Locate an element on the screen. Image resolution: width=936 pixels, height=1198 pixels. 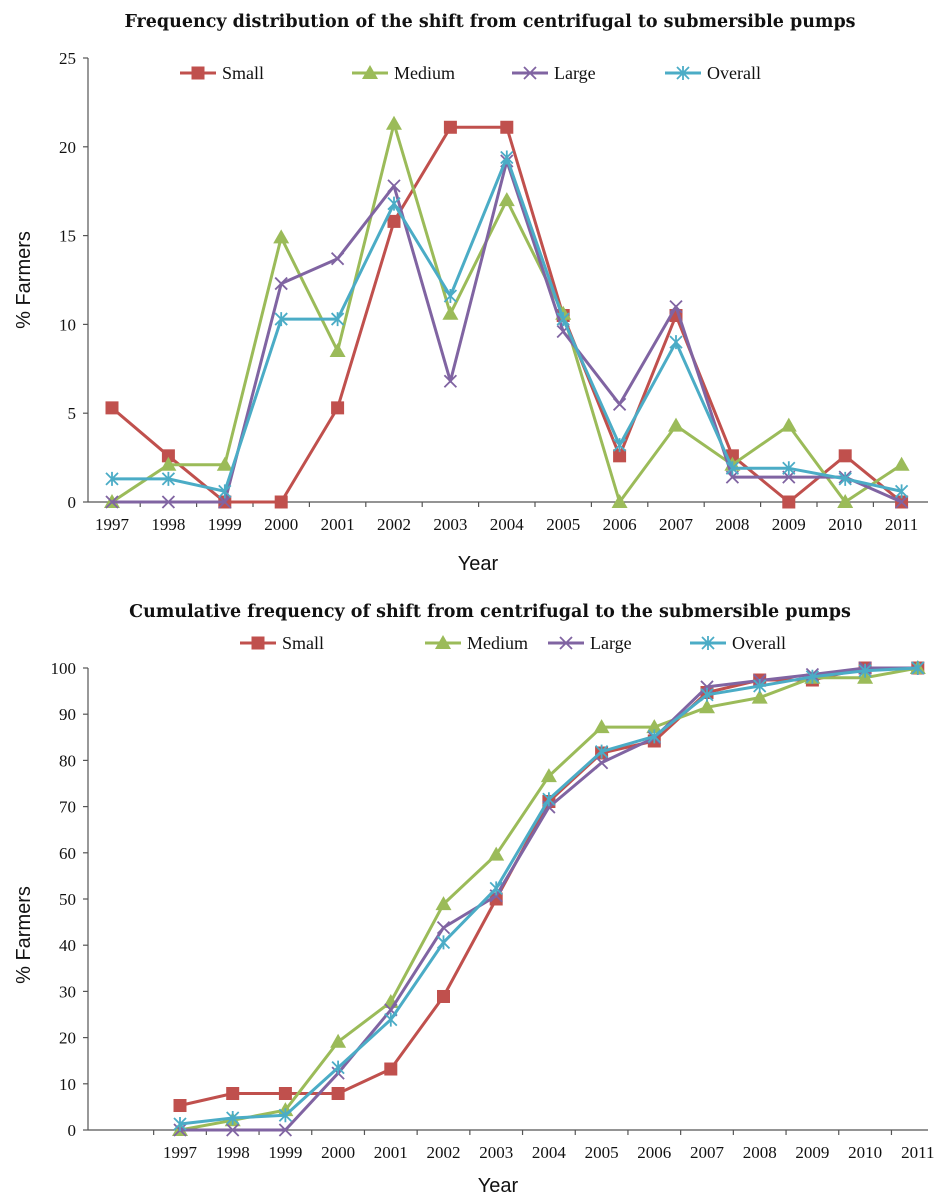
chart2-x-tick-label: 1998 is located at coordinates (233, 1152).